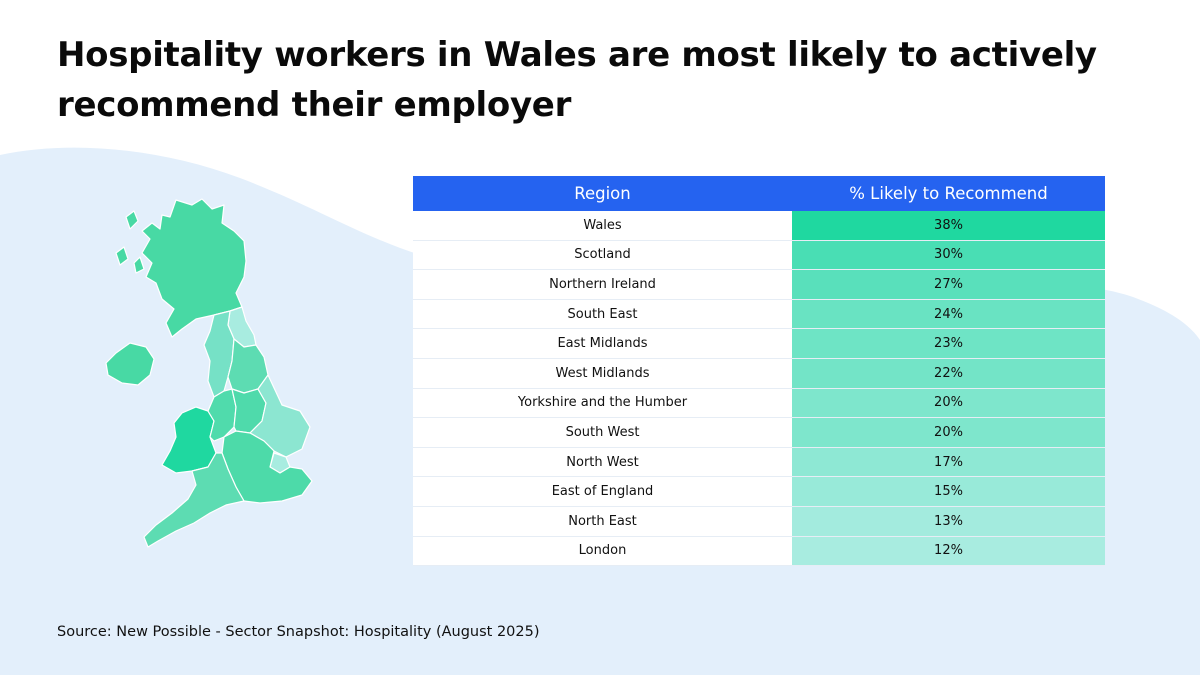 The height and width of the screenshot is (675, 1200). Describe the element at coordinates (602, 284) in the screenshot. I see `region-cell: Northern Ireland` at that location.